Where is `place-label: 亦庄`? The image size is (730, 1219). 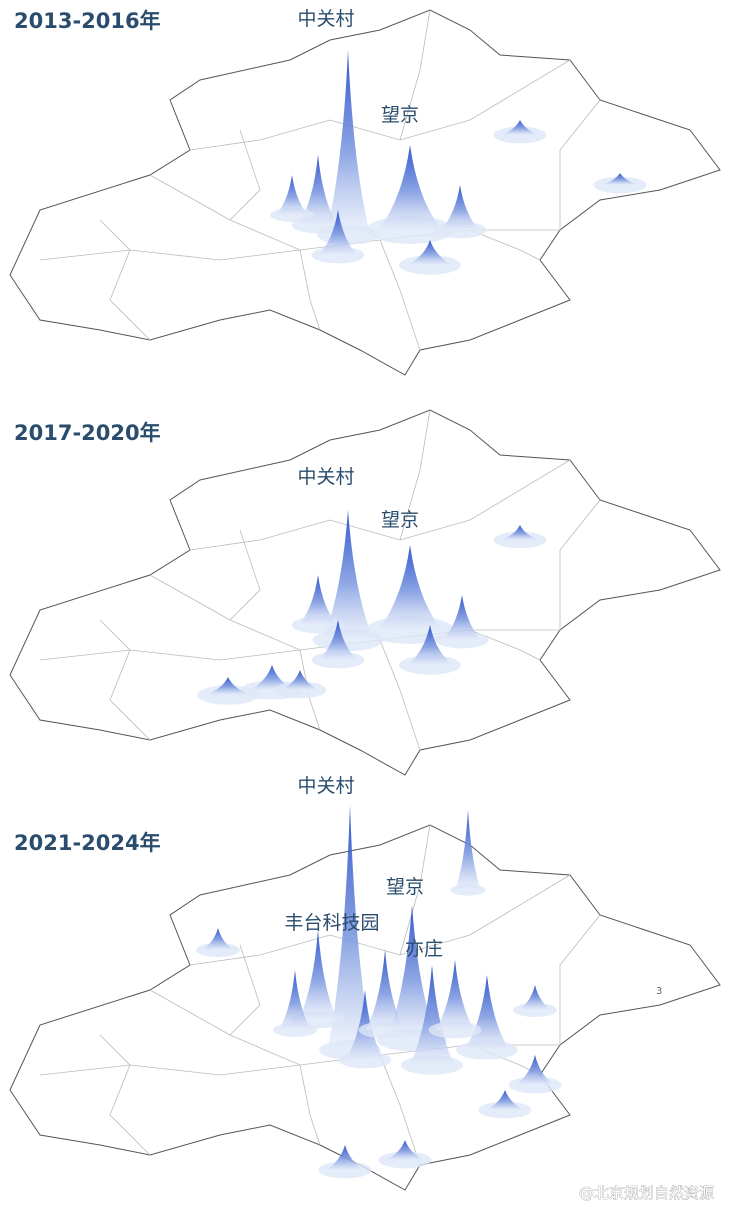
place-label: 亦庄 is located at coordinates (424, 949).